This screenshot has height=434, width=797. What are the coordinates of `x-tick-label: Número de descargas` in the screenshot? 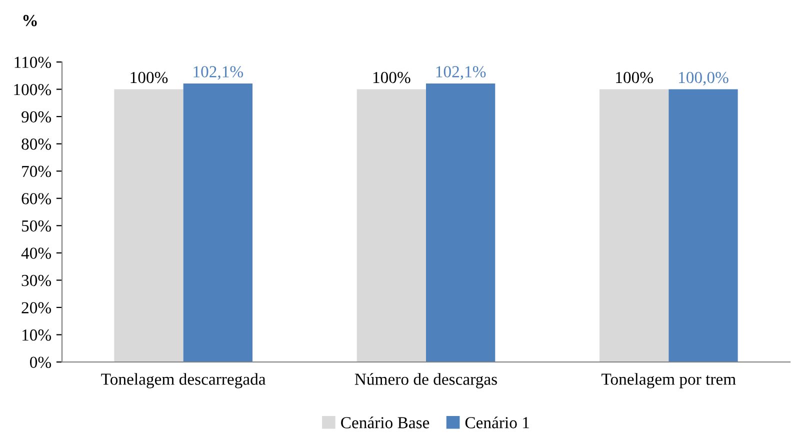 It's located at (425, 380).